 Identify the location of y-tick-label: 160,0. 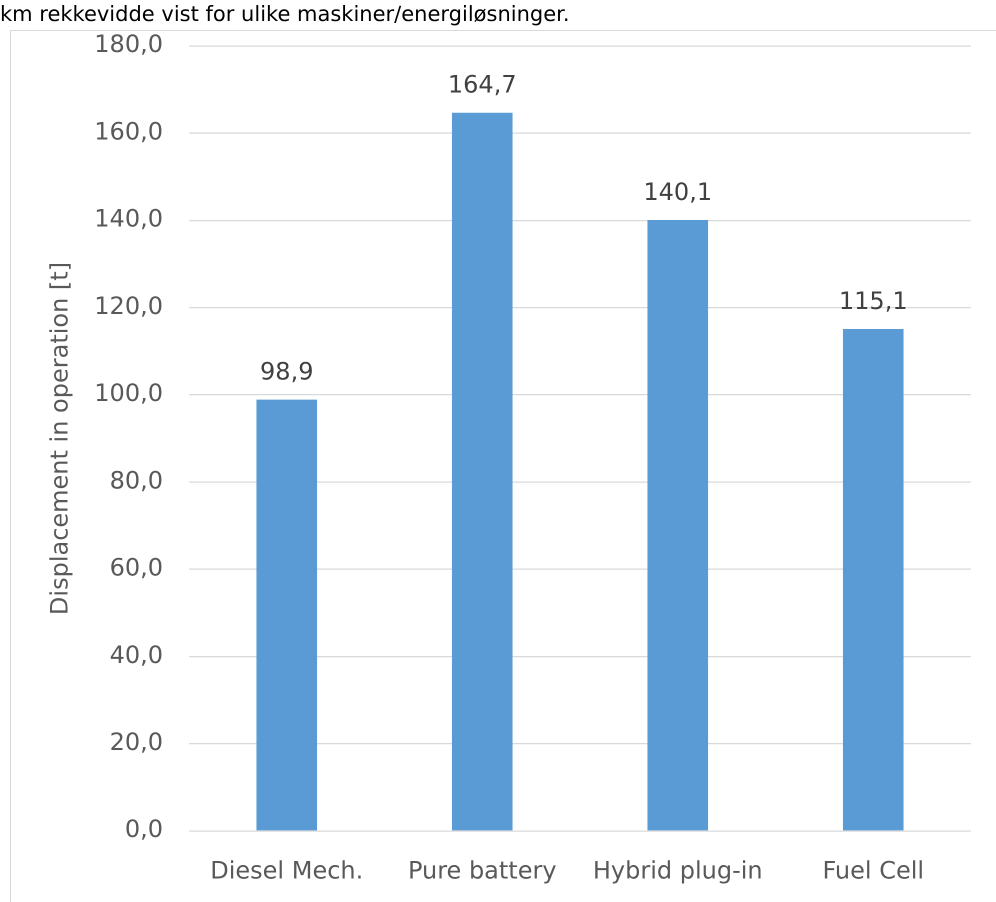
(128, 131).